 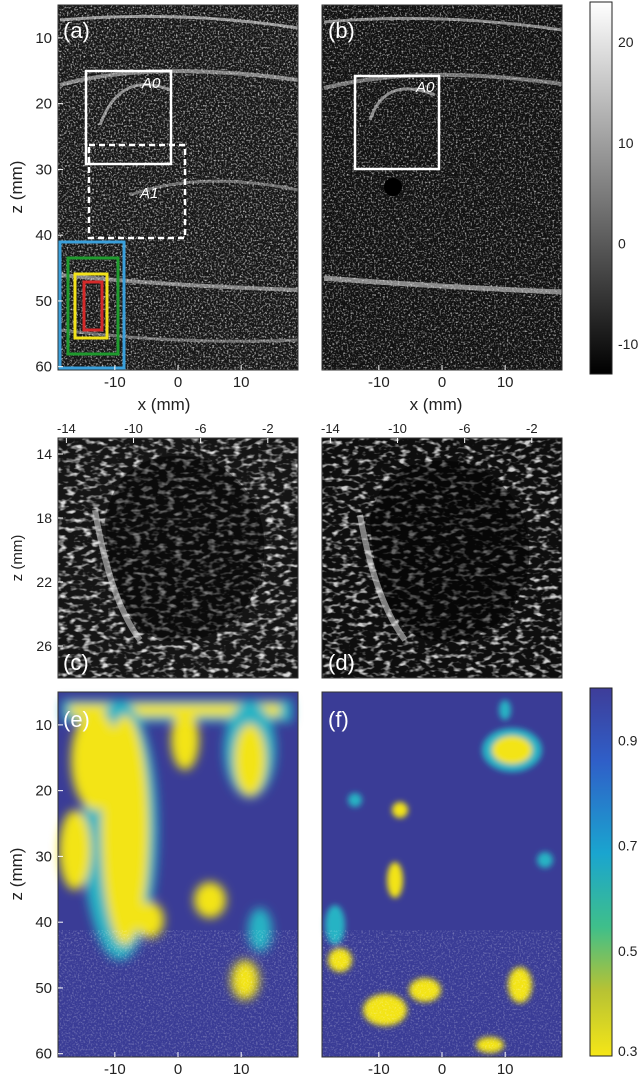 I want to click on axis-title-z-c: z (mm), so click(x=17, y=558).